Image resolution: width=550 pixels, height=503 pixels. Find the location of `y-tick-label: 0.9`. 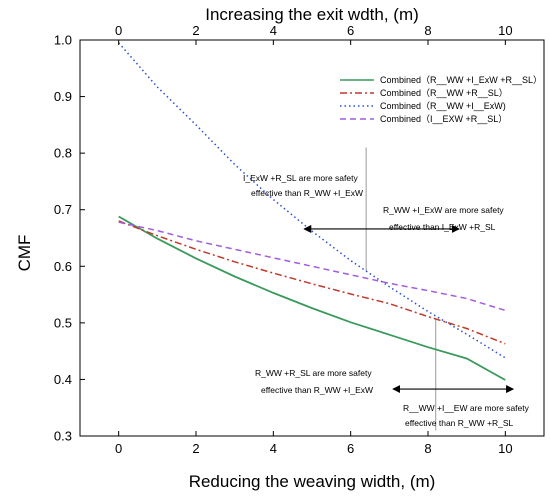

y-tick-label: 0.9 is located at coordinates (63, 96).